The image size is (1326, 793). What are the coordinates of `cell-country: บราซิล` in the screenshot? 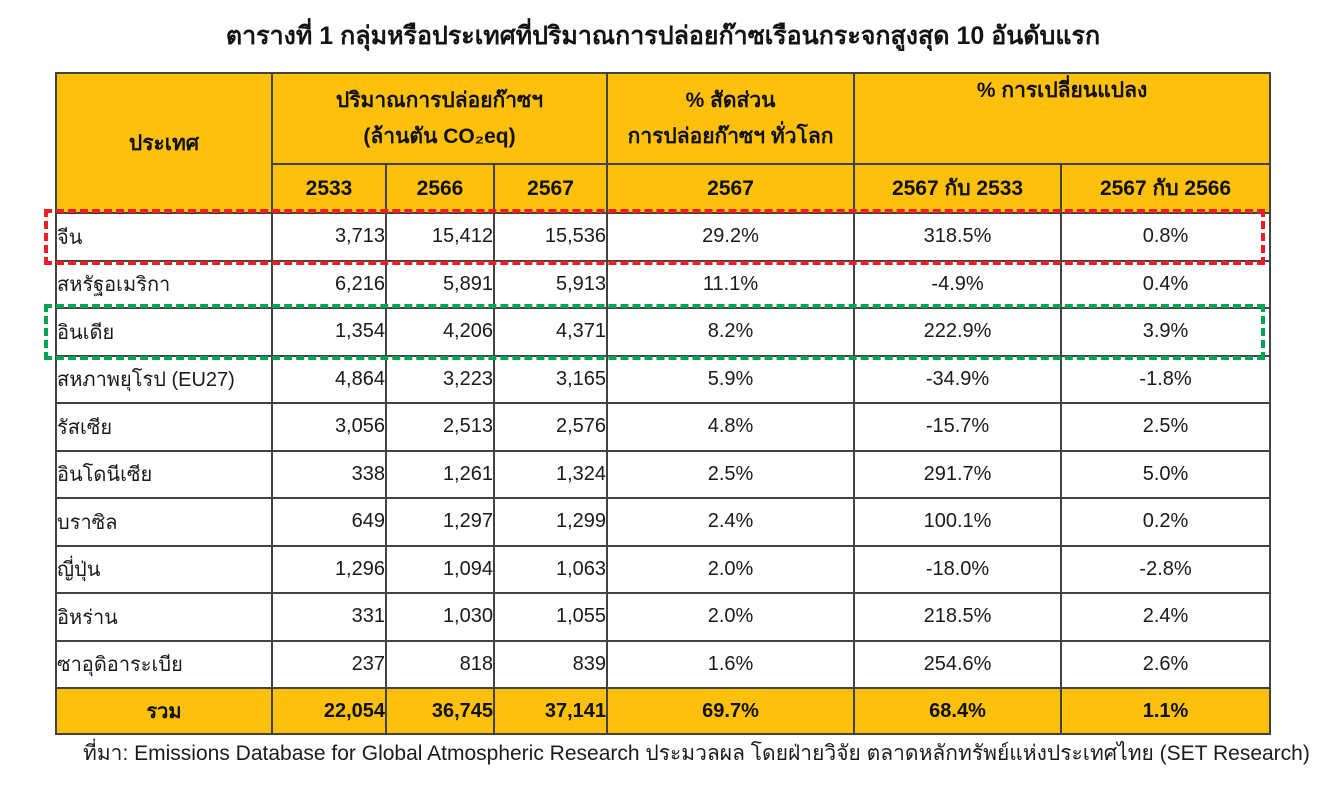 It's located at (164, 522).